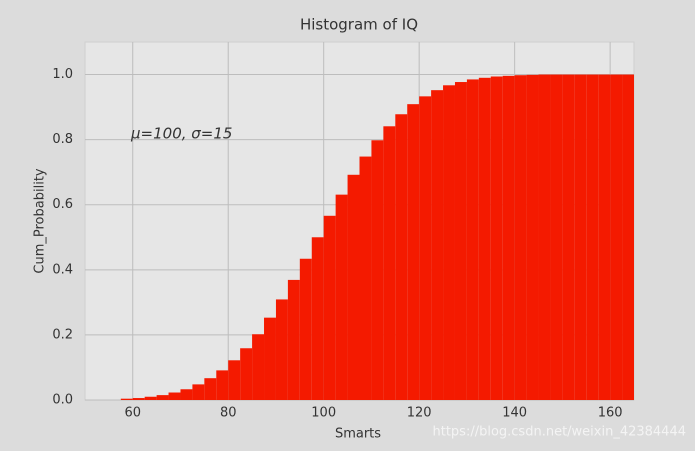 The image size is (695, 451). Describe the element at coordinates (62, 204) in the screenshot. I see `y-tick-label: 0.6` at that location.